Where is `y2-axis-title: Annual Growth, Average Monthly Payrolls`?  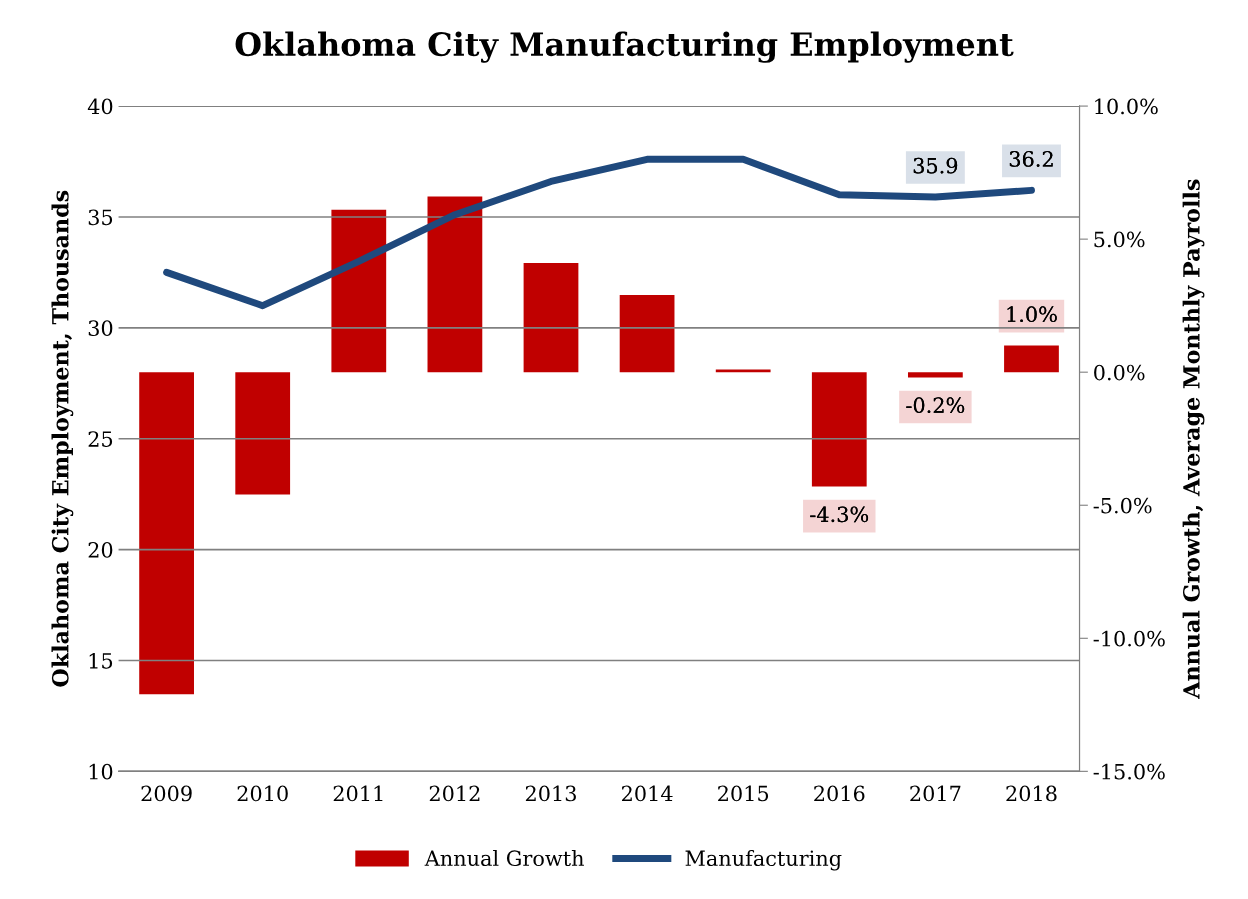 y2-axis-title: Annual Growth, Average Monthly Payrolls is located at coordinates (1193, 439).